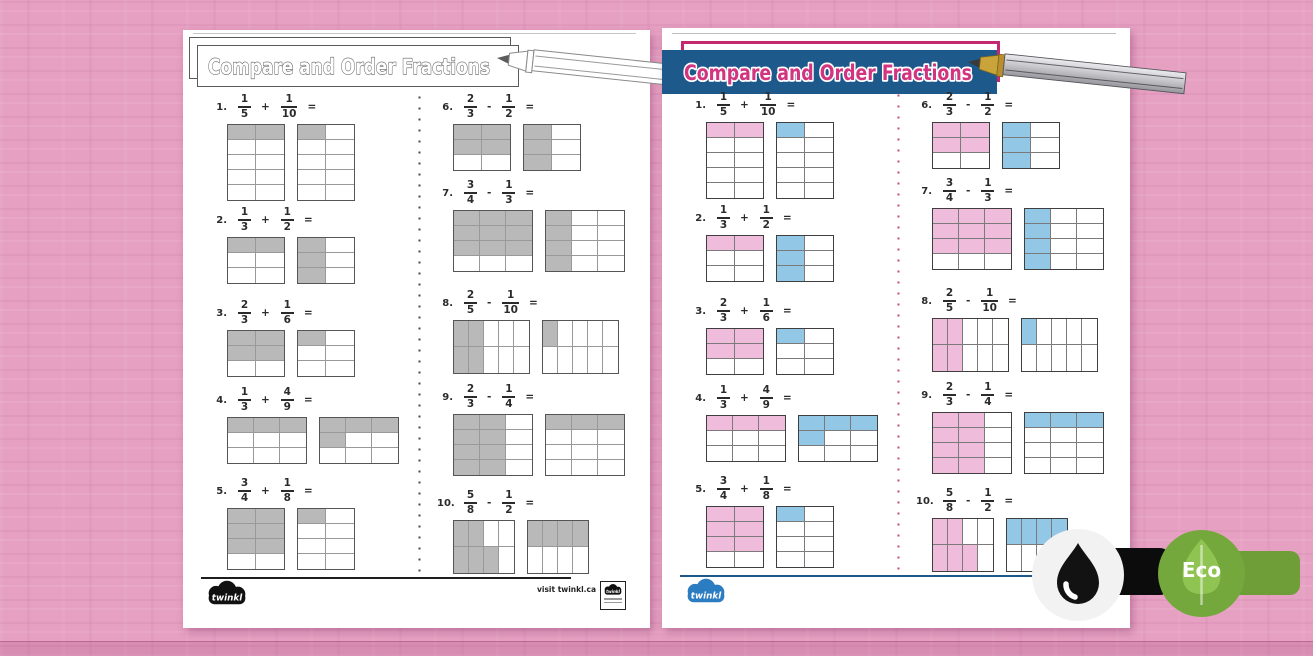 Image resolution: width=1313 pixels, height=656 pixels. I want to click on ink-drop-icon, so click(1078, 573).